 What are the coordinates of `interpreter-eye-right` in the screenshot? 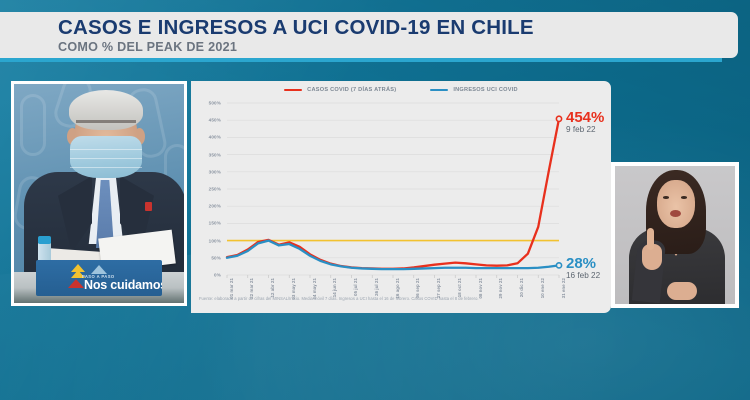 It's located at (684, 197).